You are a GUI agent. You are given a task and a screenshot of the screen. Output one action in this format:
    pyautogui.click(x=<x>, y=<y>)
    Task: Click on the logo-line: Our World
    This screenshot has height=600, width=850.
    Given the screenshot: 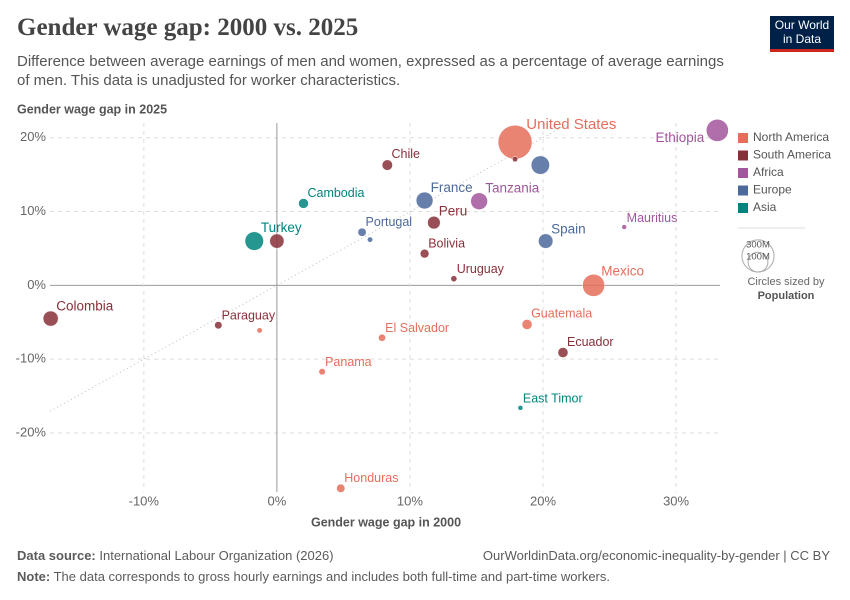 What is the action you would take?
    pyautogui.click(x=802, y=25)
    